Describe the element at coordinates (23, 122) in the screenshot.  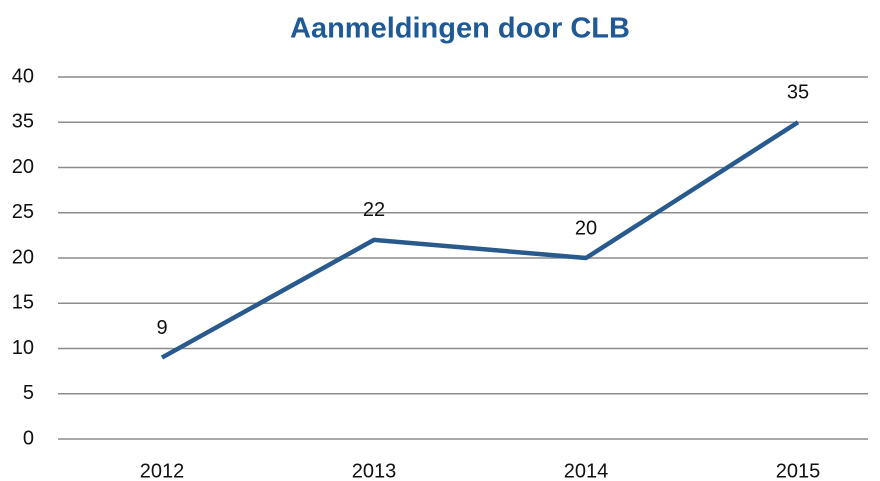
I see `y-tick-label: 35` at that location.